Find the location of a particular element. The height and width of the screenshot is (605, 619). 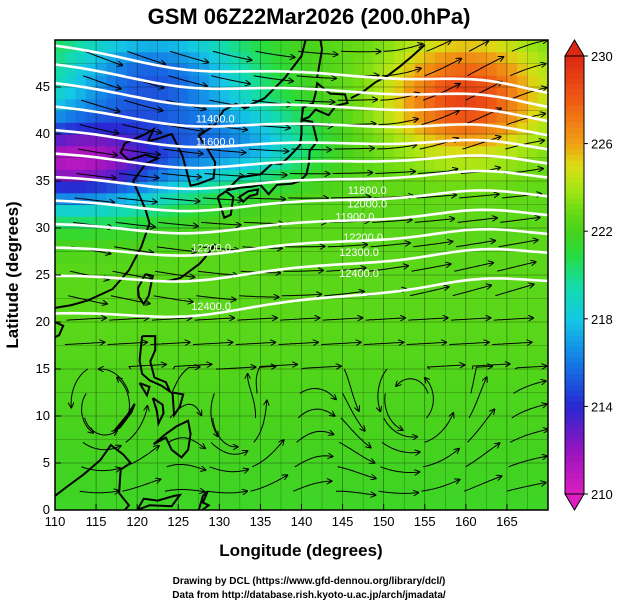

contour-label: 12200.0 is located at coordinates (211, 249).